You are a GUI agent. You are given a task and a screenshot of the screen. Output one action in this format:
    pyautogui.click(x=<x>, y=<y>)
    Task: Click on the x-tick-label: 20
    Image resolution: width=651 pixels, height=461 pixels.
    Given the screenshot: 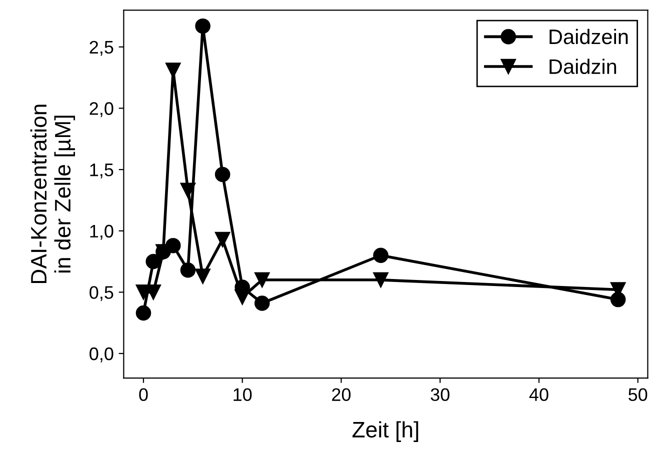 What is the action you would take?
    pyautogui.click(x=341, y=395)
    